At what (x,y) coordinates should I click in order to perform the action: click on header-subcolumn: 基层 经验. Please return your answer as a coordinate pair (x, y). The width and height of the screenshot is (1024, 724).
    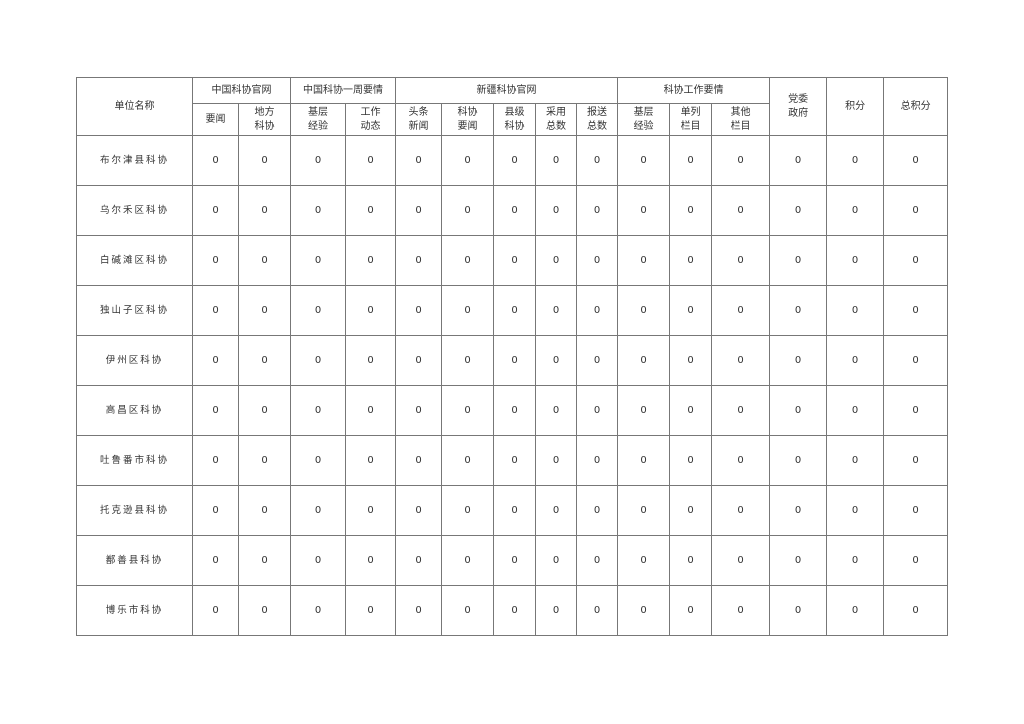
    Looking at the image, I should click on (644, 119).